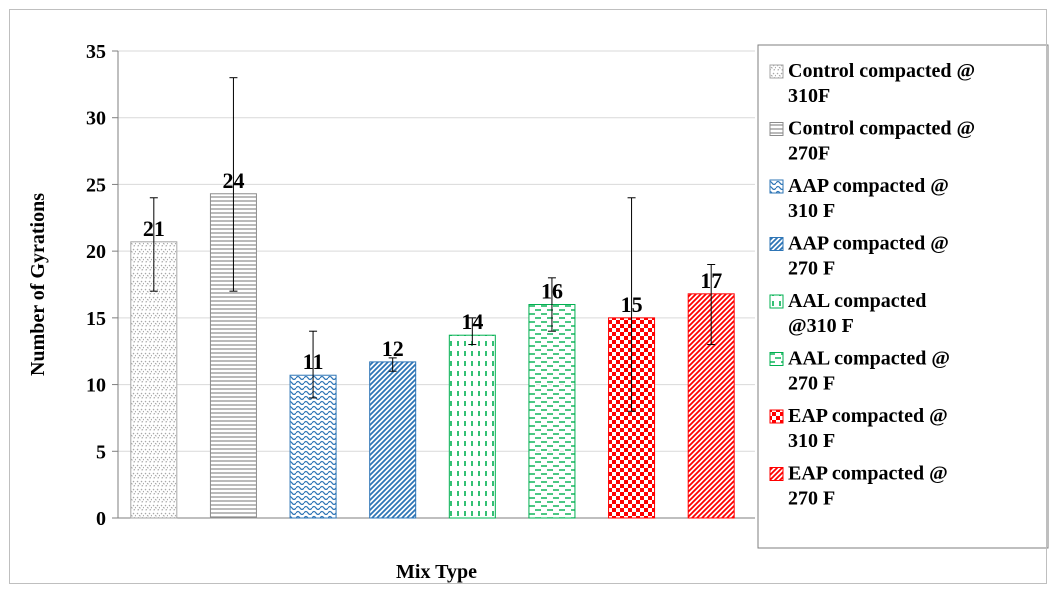 This screenshot has width=1049, height=591. What do you see at coordinates (857, 301) in the screenshot?
I see `legend-label: AAL compacted` at bounding box center [857, 301].